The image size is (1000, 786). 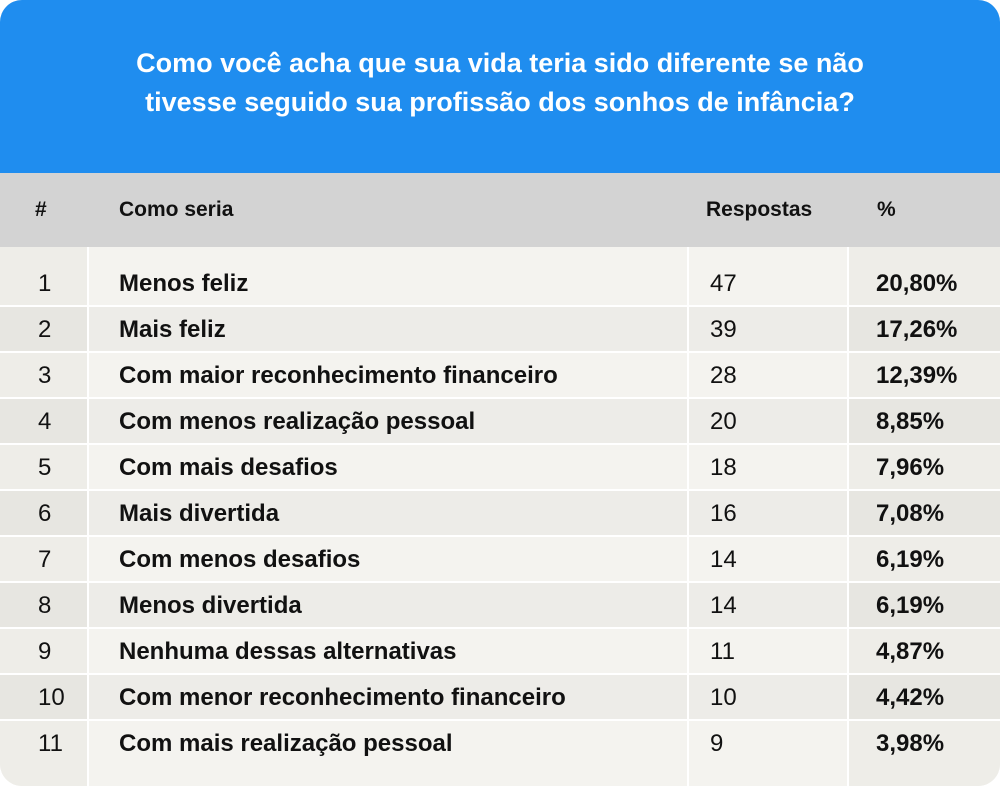 I want to click on row-rank: 2, so click(x=45, y=329).